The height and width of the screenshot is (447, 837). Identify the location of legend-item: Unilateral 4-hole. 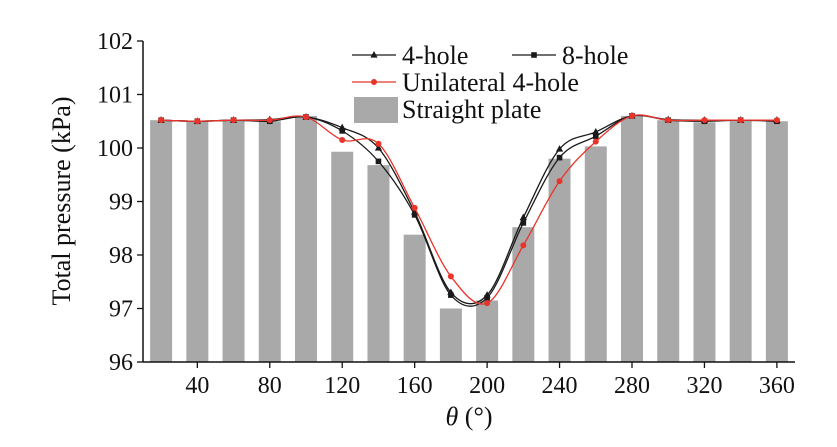
(465, 82).